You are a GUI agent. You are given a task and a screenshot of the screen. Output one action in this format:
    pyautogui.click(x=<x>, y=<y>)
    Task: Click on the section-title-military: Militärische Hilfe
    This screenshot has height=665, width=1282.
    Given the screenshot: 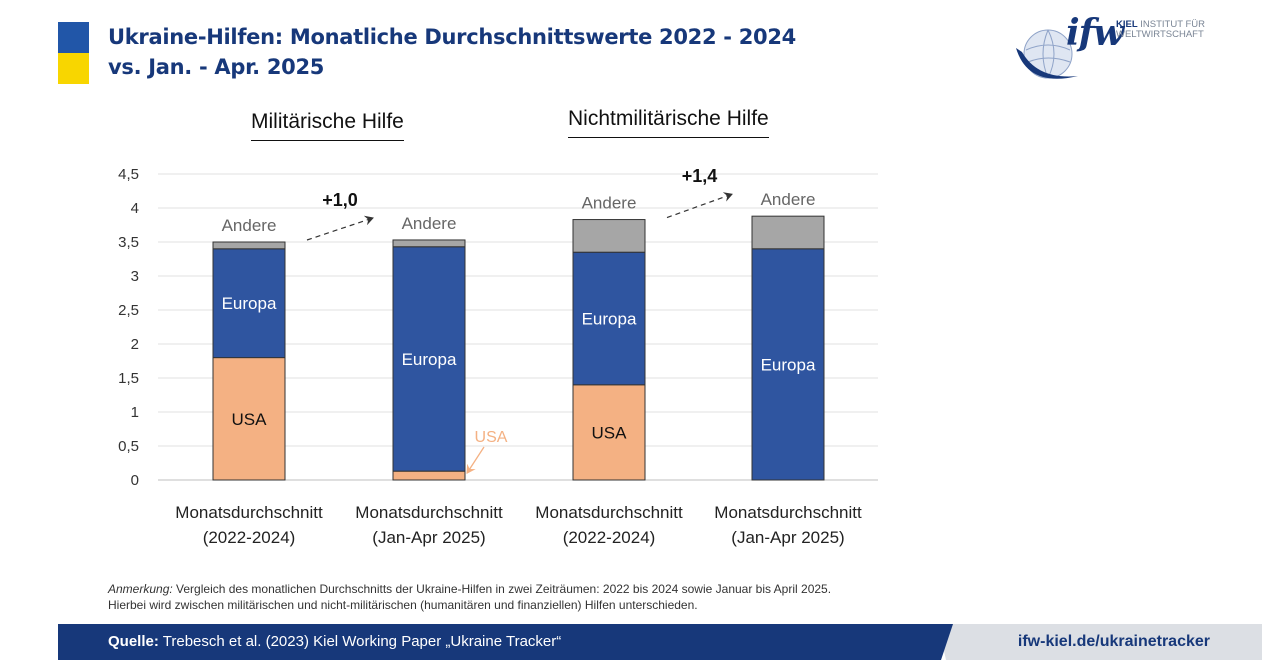 What is the action you would take?
    pyautogui.click(x=327, y=125)
    